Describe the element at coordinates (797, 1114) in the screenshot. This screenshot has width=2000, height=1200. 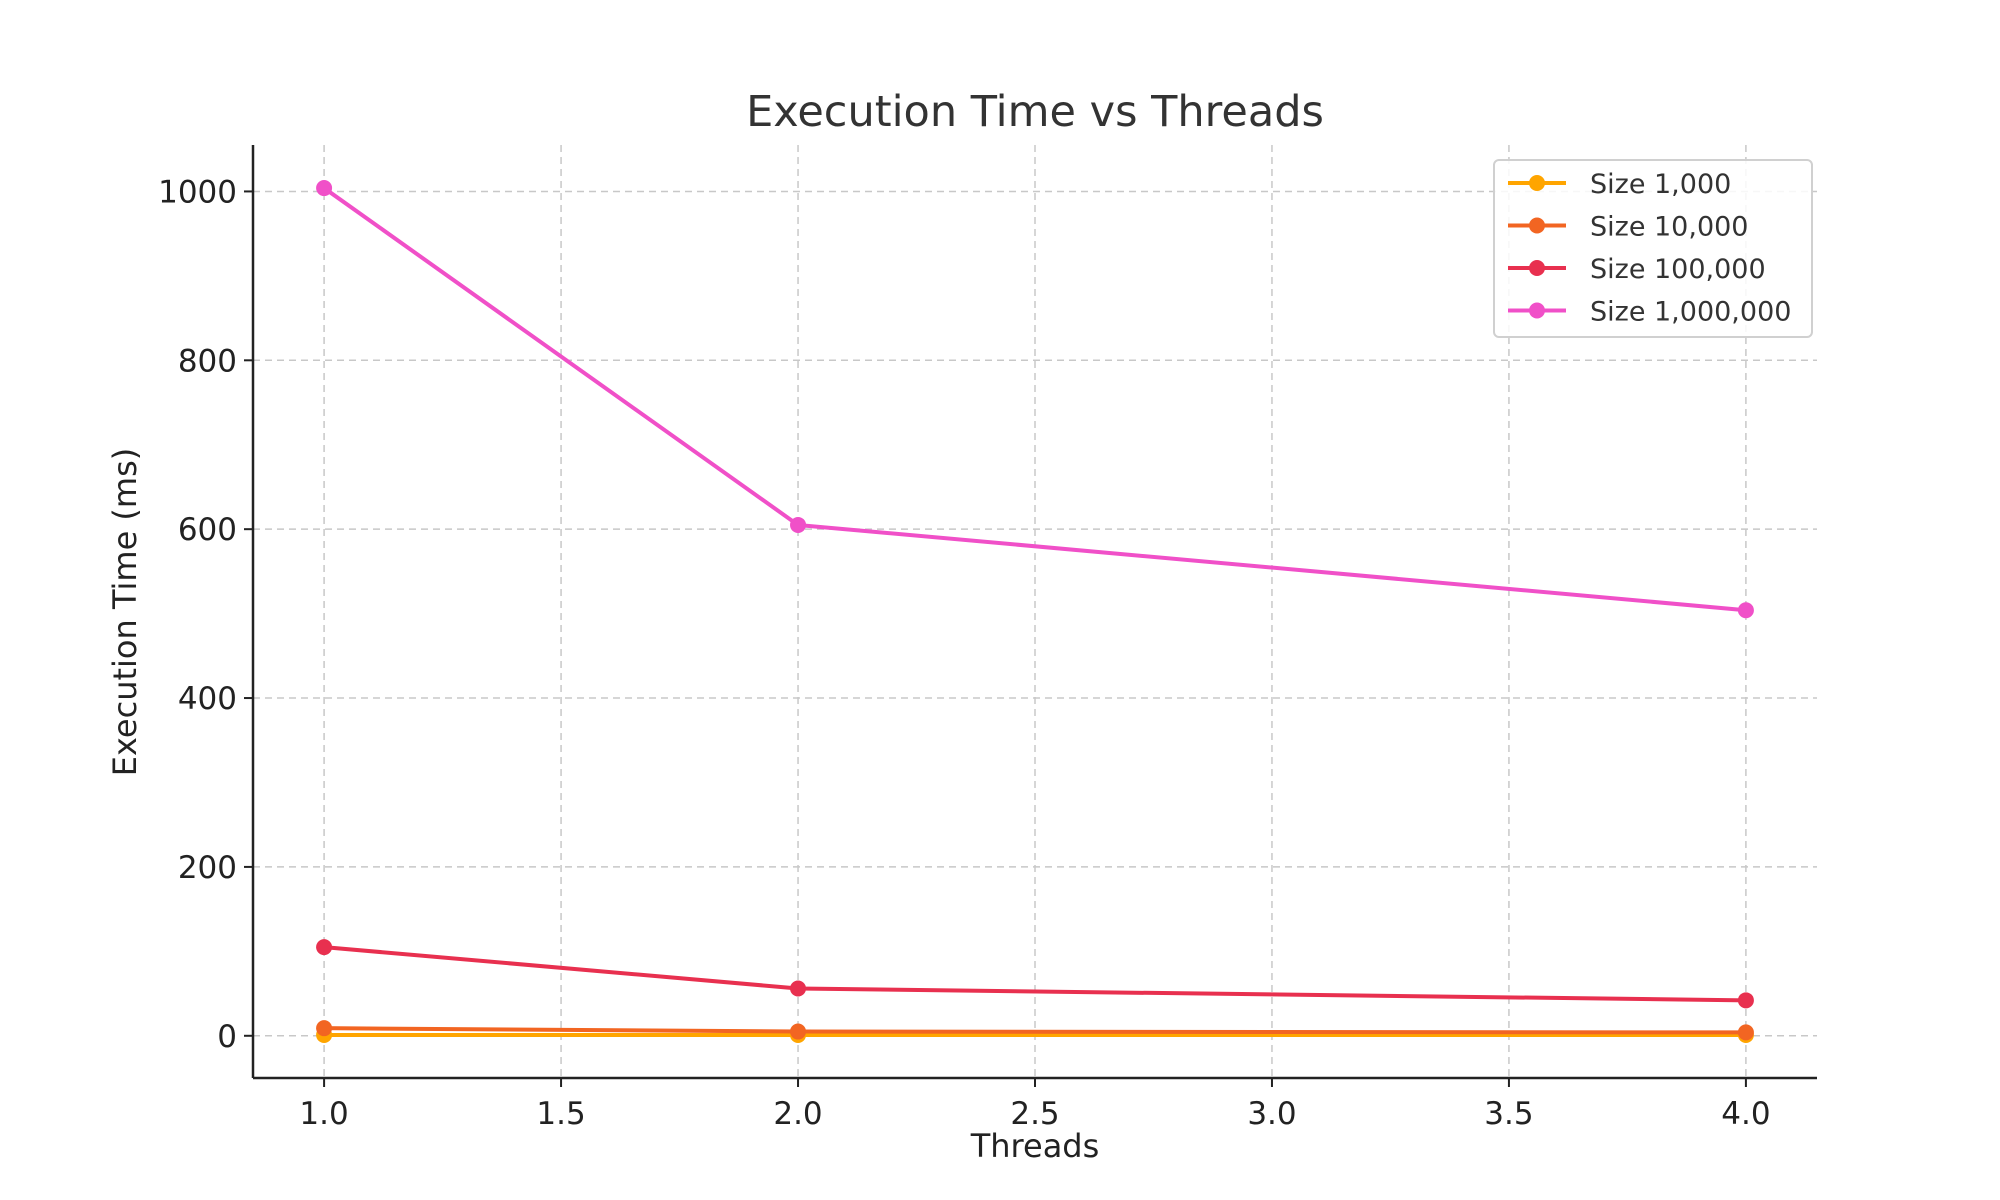
I see `x-tick-label: 2.0` at that location.